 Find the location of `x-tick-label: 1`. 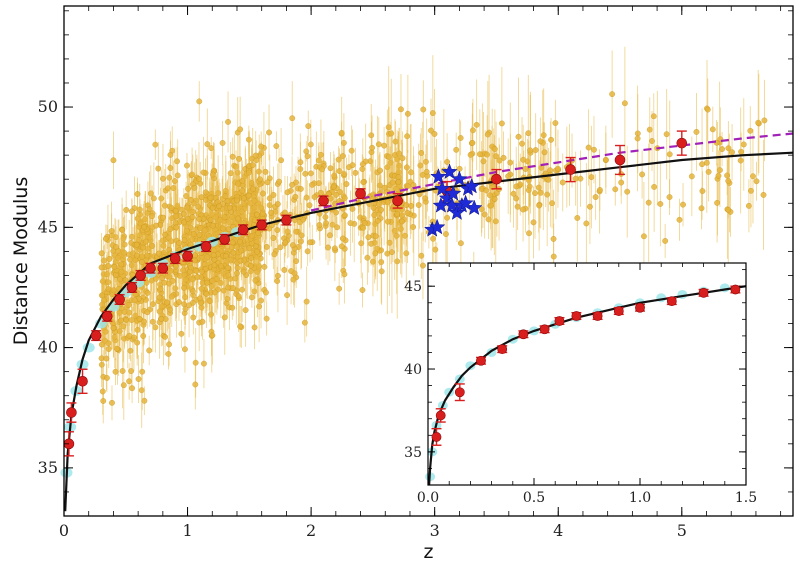

x-tick-label: 1 is located at coordinates (187, 530).